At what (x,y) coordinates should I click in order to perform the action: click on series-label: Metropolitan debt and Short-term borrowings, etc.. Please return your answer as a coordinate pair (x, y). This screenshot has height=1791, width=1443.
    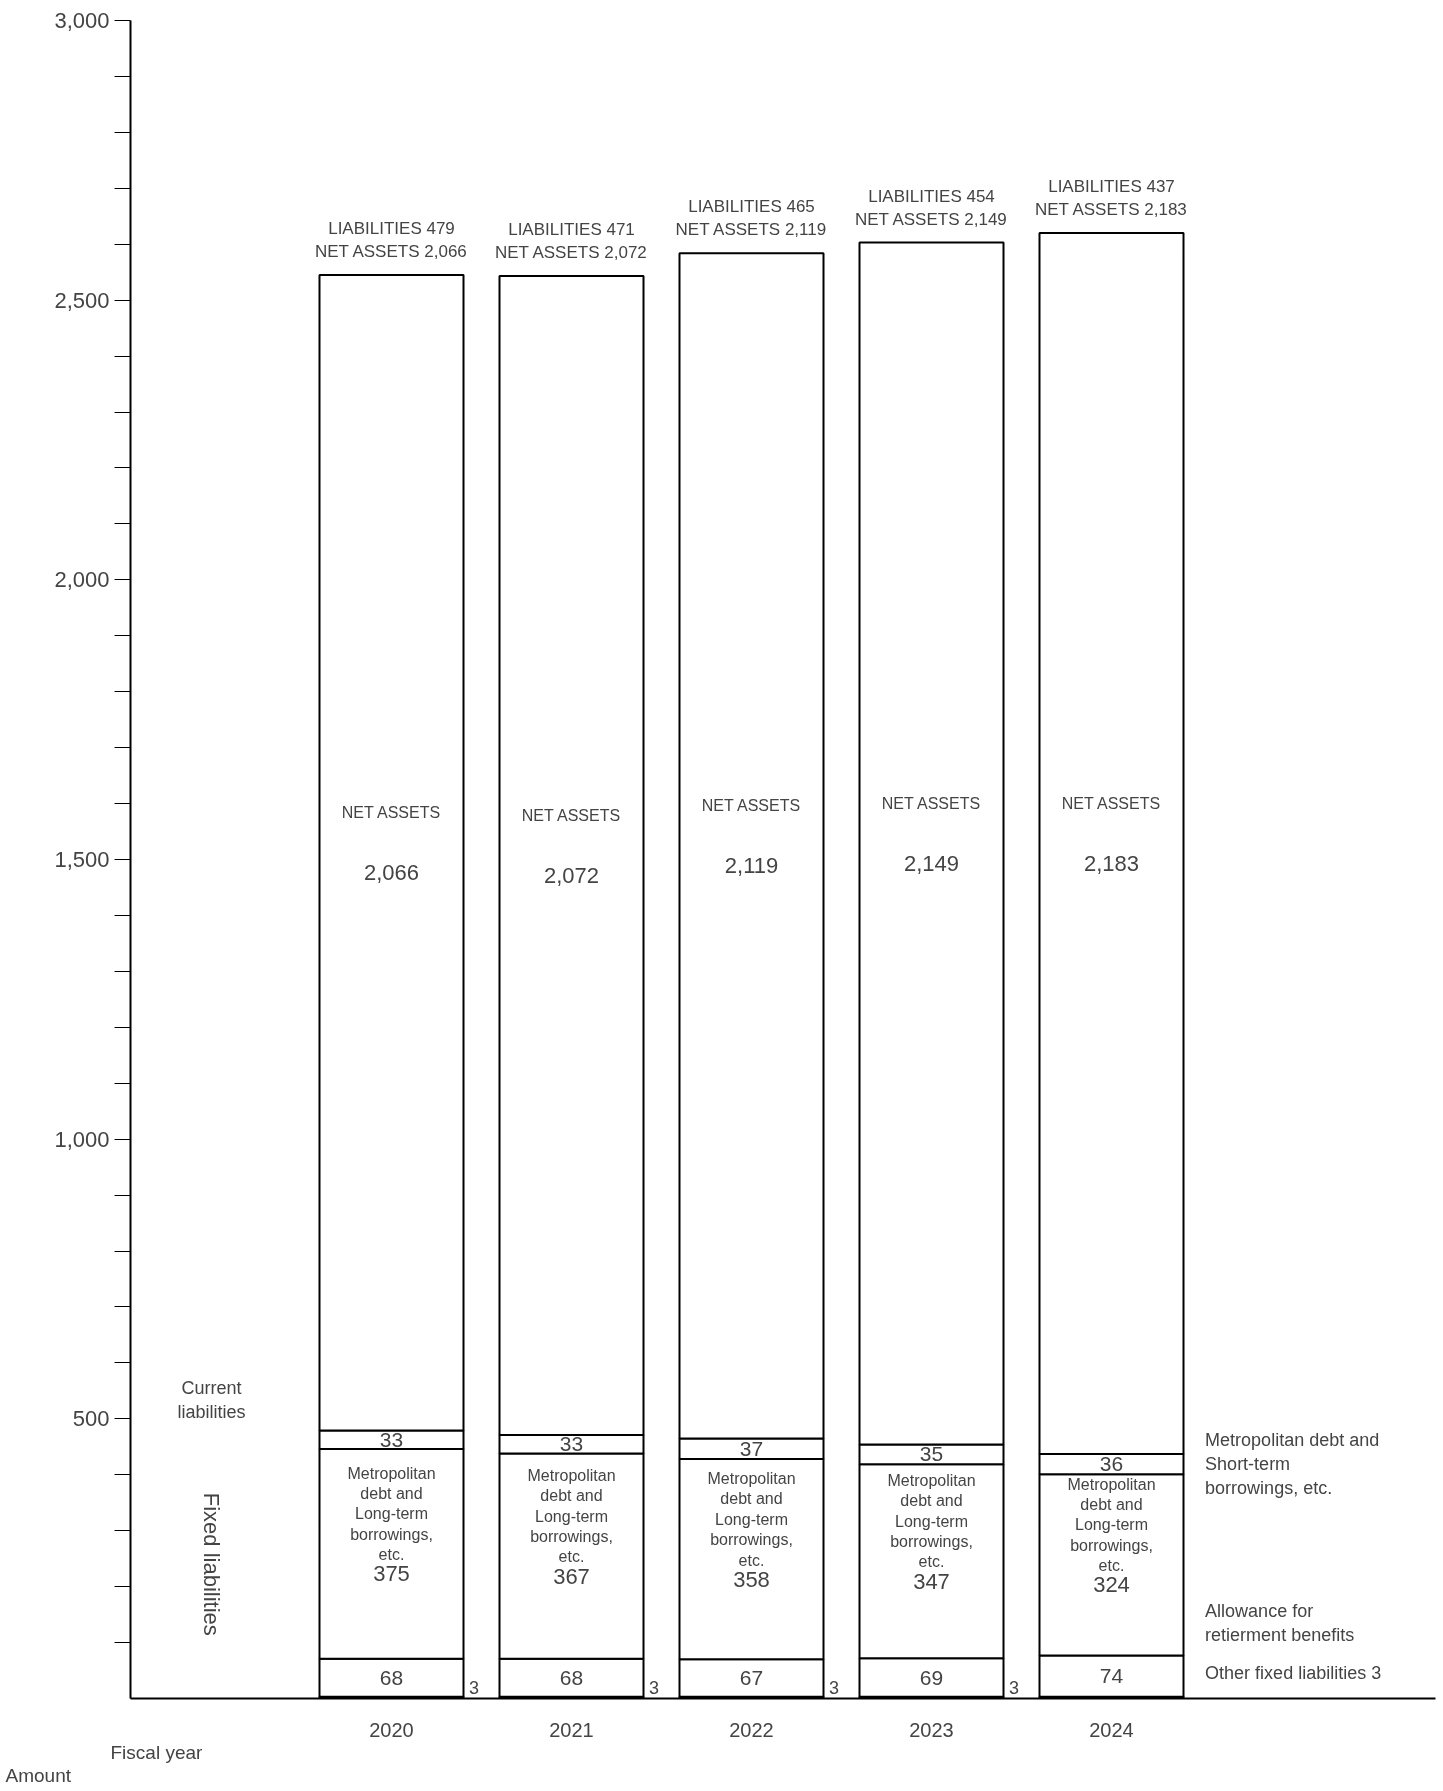
    Looking at the image, I should click on (1292, 1464).